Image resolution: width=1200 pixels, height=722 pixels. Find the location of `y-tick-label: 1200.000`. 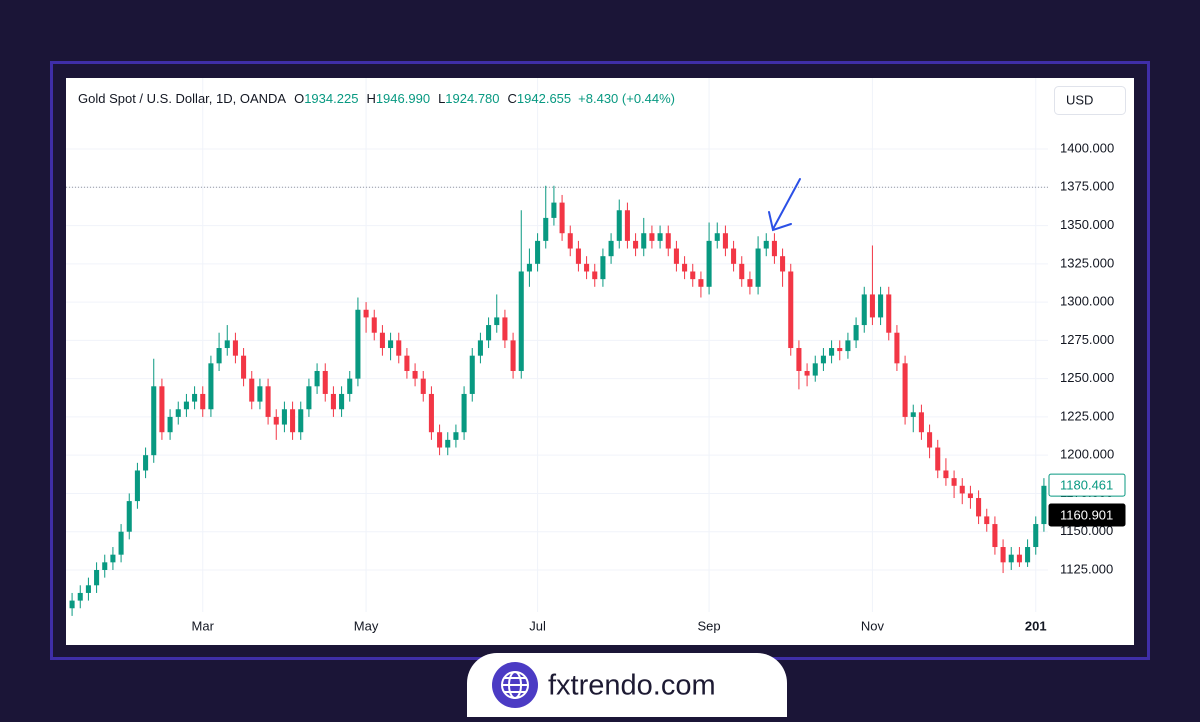

y-tick-label: 1200.000 is located at coordinates (1087, 454).